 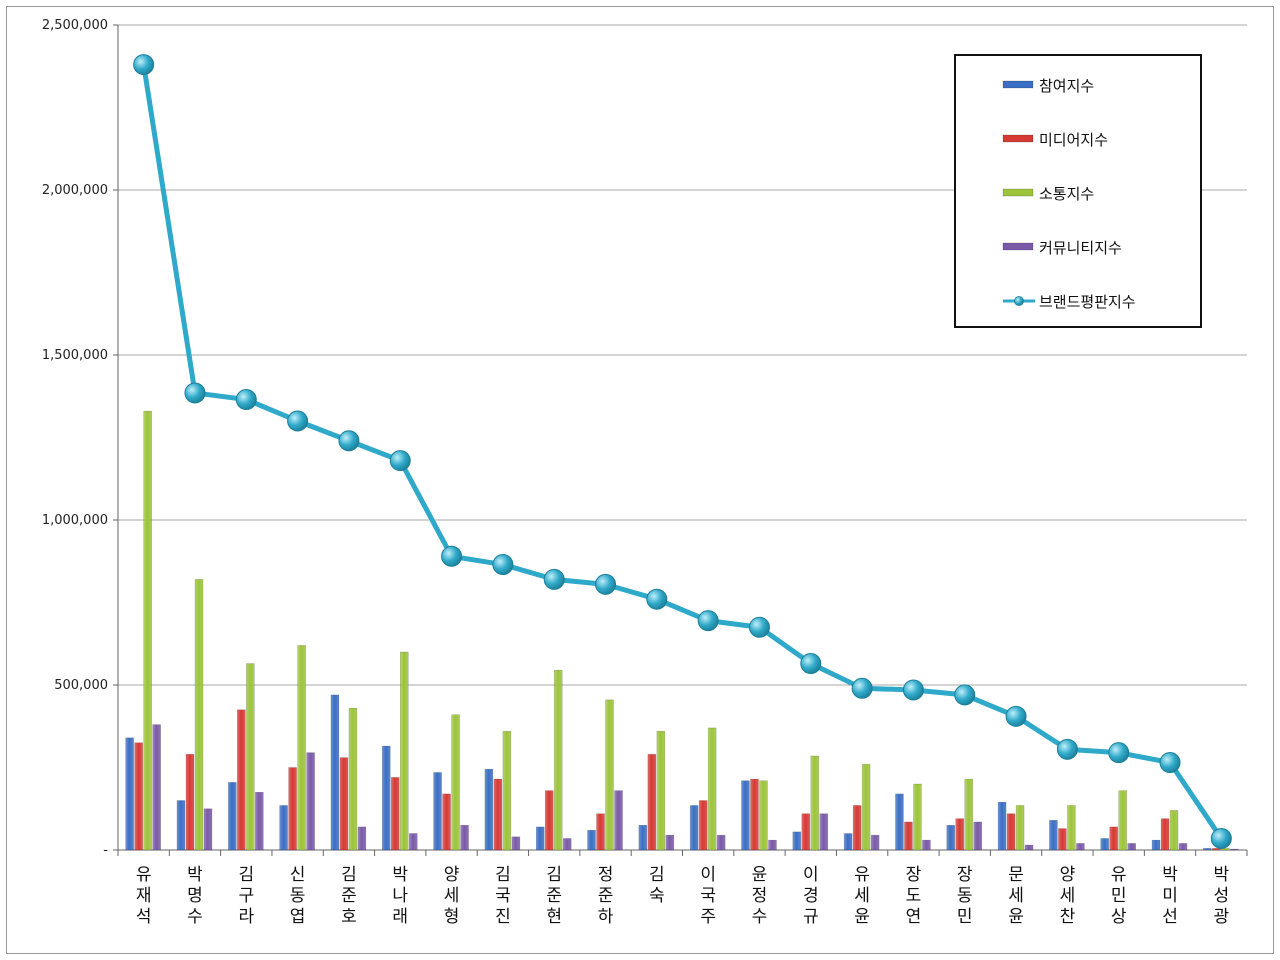 I want to click on bar-참여지수-양세찬, so click(x=1053, y=835).